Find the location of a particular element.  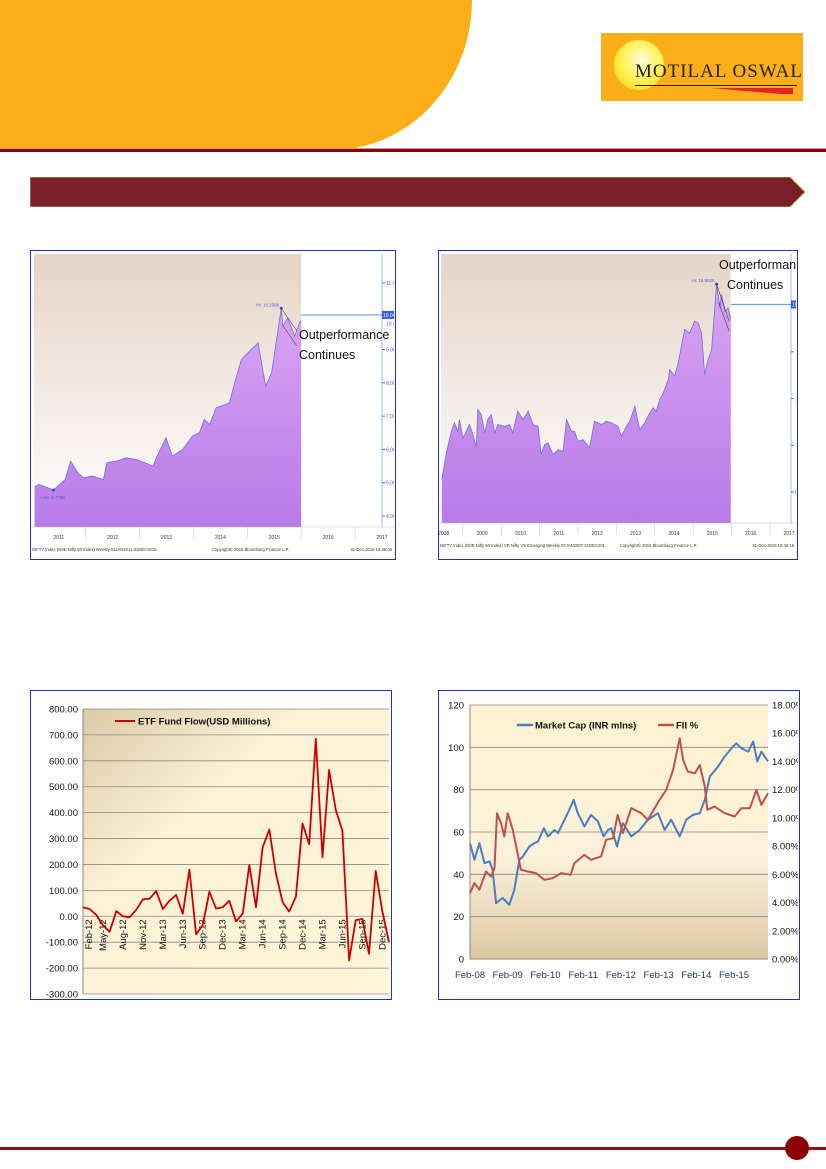

x-tick-label: 2009 is located at coordinates (482, 534).